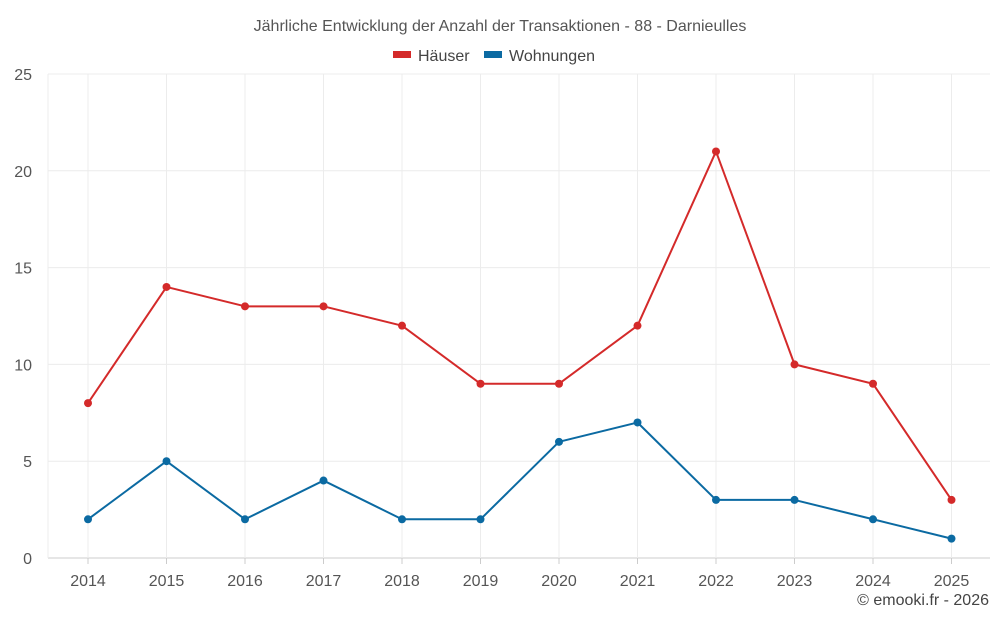  What do you see at coordinates (638, 581) in the screenshot?
I see `x-tick-label: 2021` at bounding box center [638, 581].